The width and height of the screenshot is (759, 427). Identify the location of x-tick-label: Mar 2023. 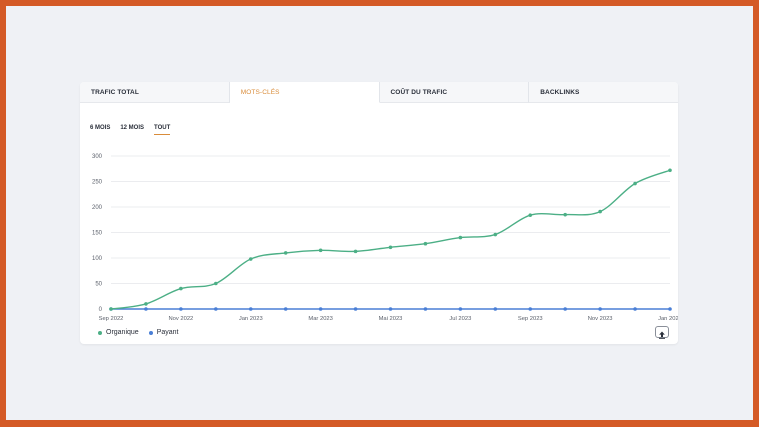
(320, 319).